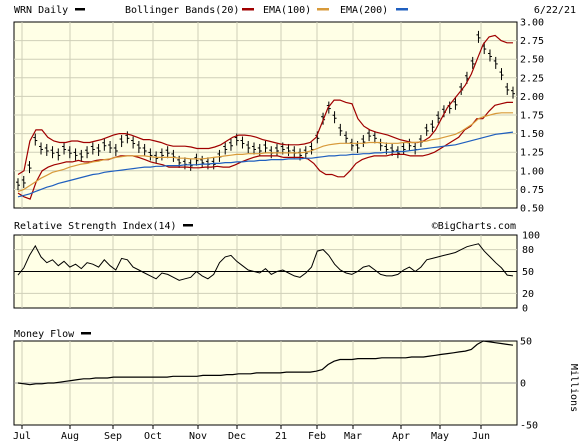  What do you see at coordinates (528, 272) in the screenshot?
I see `rsi-y-tick-label: 50` at bounding box center [528, 272].